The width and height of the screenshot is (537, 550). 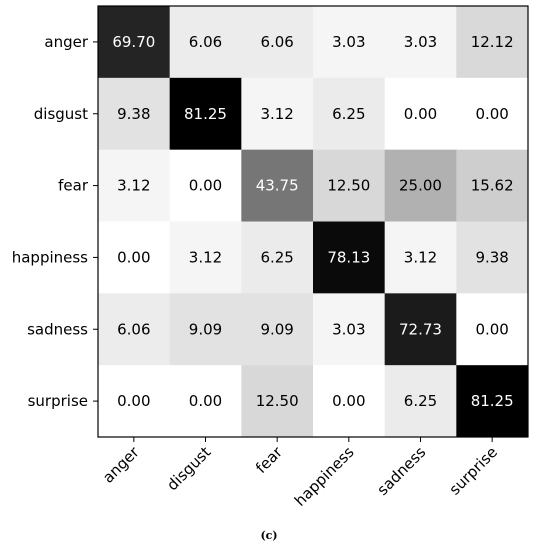 I want to click on y-tick-label: sadness, so click(x=57, y=329).